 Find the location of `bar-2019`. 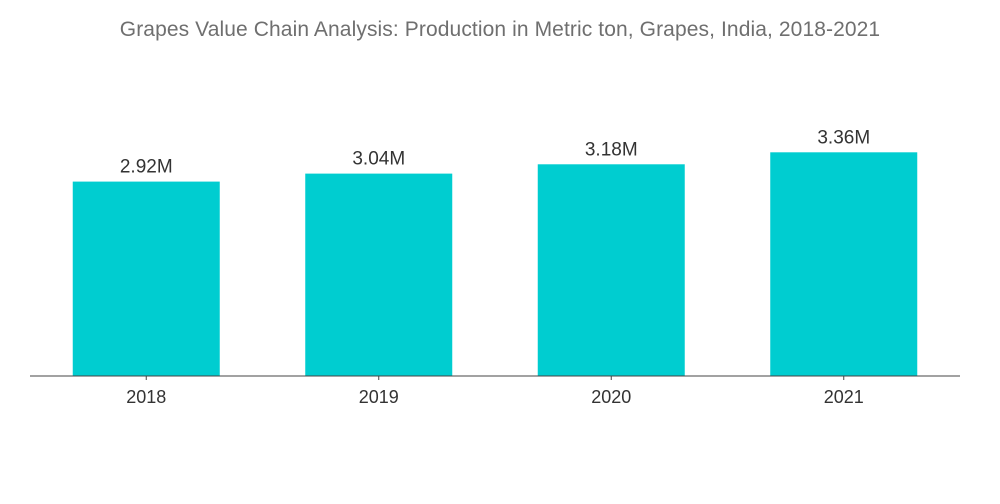

bar-2019 is located at coordinates (379, 274).